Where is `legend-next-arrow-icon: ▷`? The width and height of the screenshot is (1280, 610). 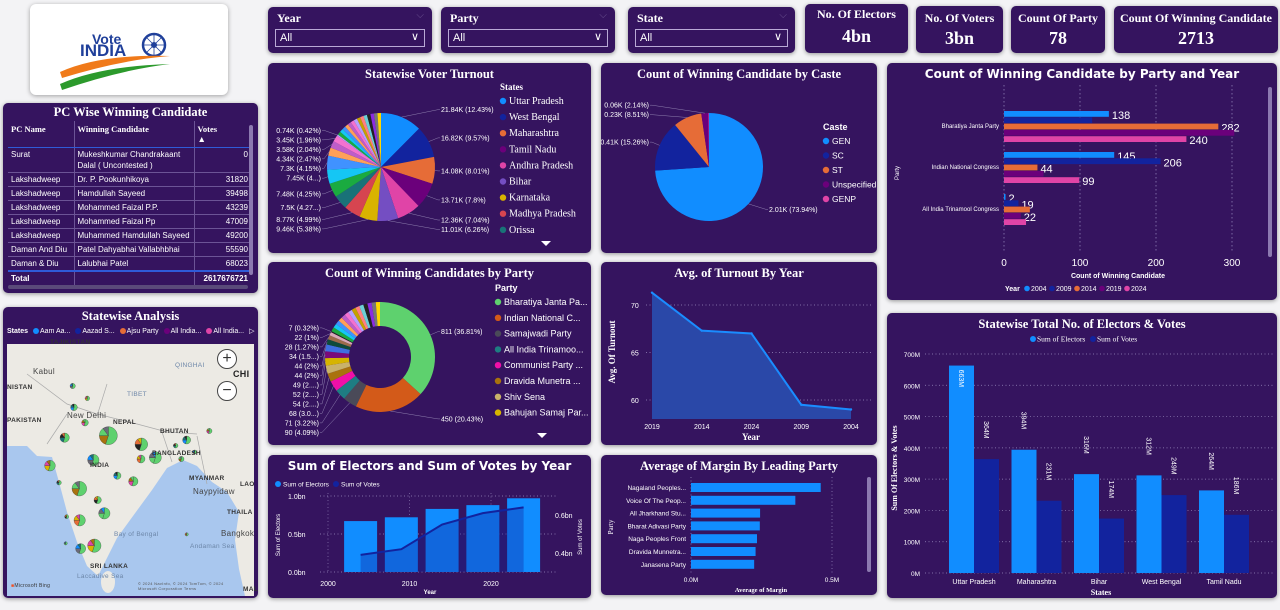 legend-next-arrow-icon: ▷ is located at coordinates (252, 331).